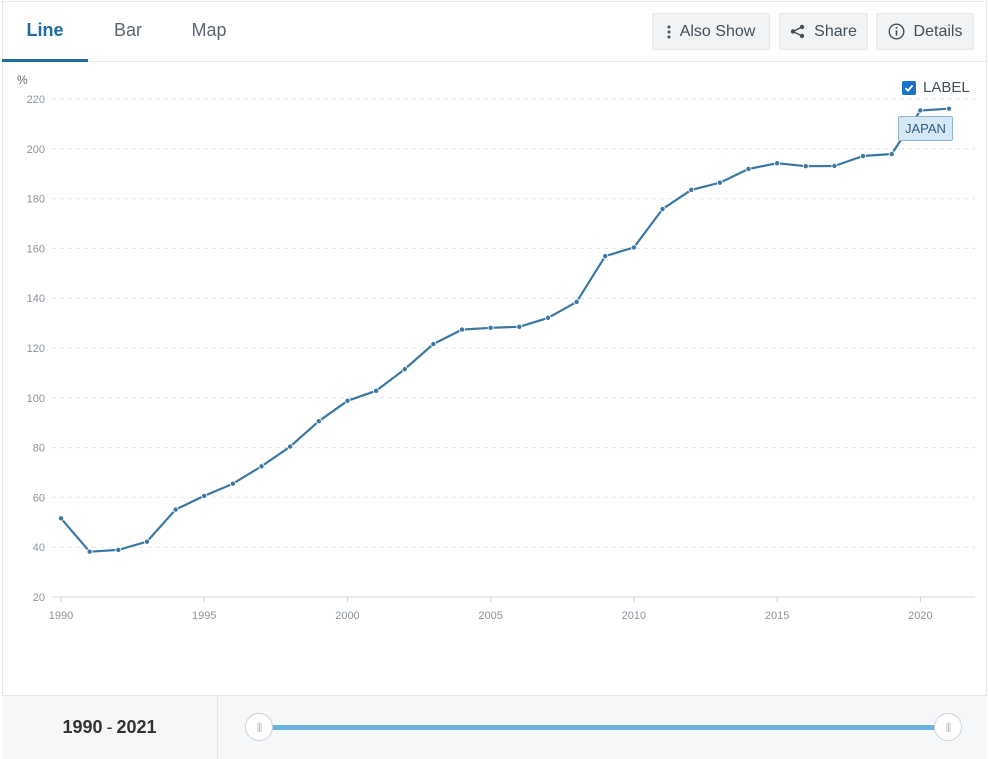  I want to click on tab-line: Line, so click(45, 31).